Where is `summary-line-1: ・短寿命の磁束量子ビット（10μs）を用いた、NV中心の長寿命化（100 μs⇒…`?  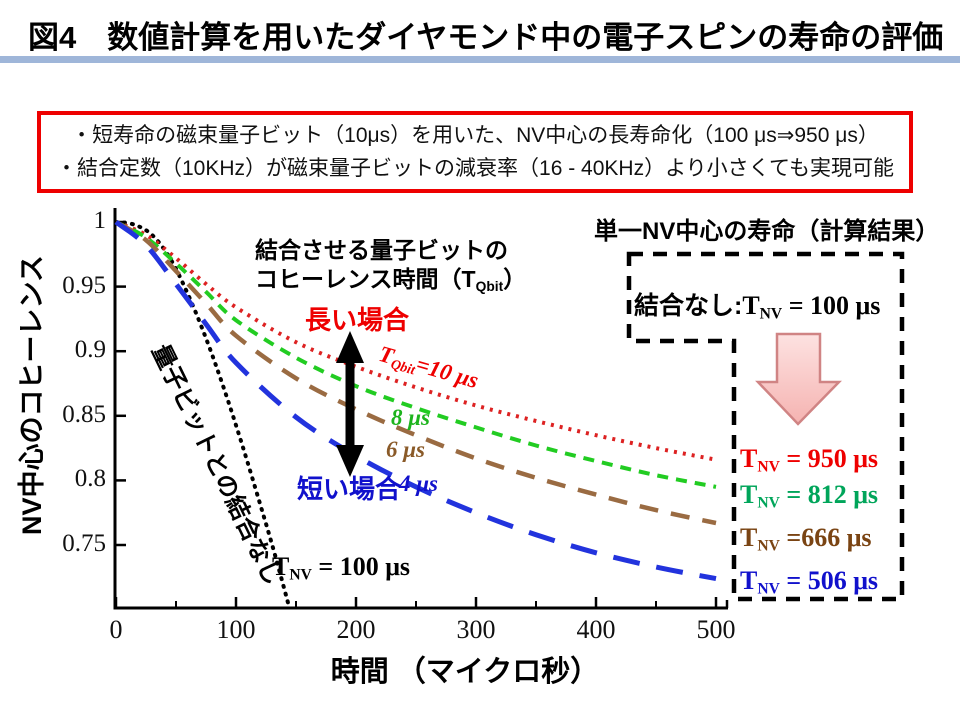
summary-line-1: ・短寿命の磁束量子ビット（10μs）を用いた、NV中心の長寿命化（100 μs⇒… is located at coordinates (475, 135).